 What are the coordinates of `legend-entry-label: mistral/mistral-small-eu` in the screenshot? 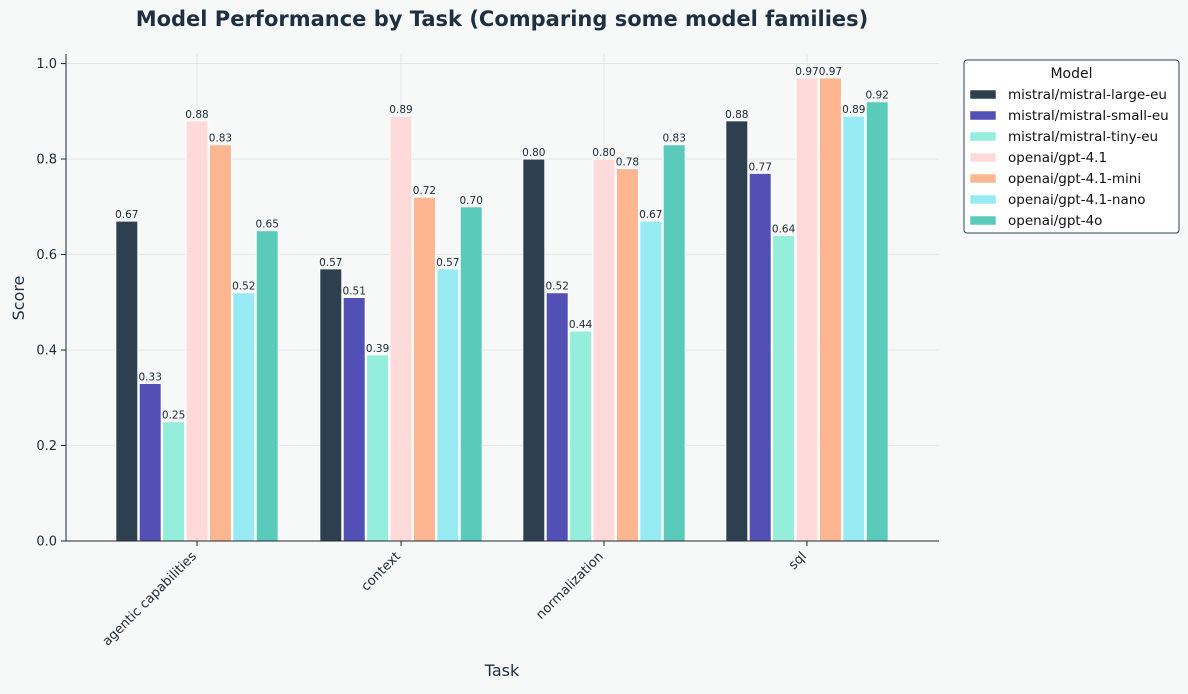 It's located at (1088, 116).